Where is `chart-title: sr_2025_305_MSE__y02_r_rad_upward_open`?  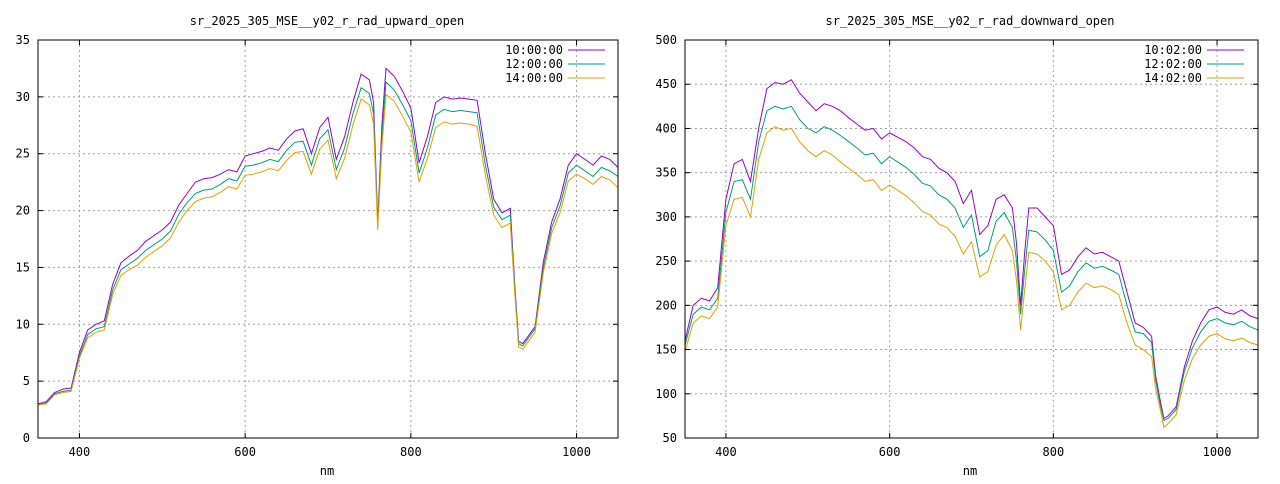
chart-title: sr_2025_305_MSE__y02_r_rad_upward_open is located at coordinates (327, 21).